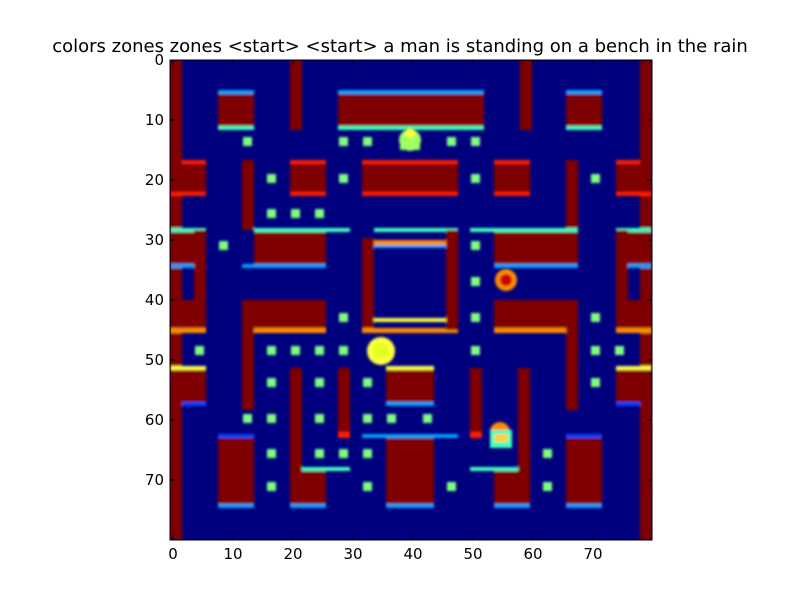 The width and height of the screenshot is (800, 600). I want to click on pacman, so click(381, 351).